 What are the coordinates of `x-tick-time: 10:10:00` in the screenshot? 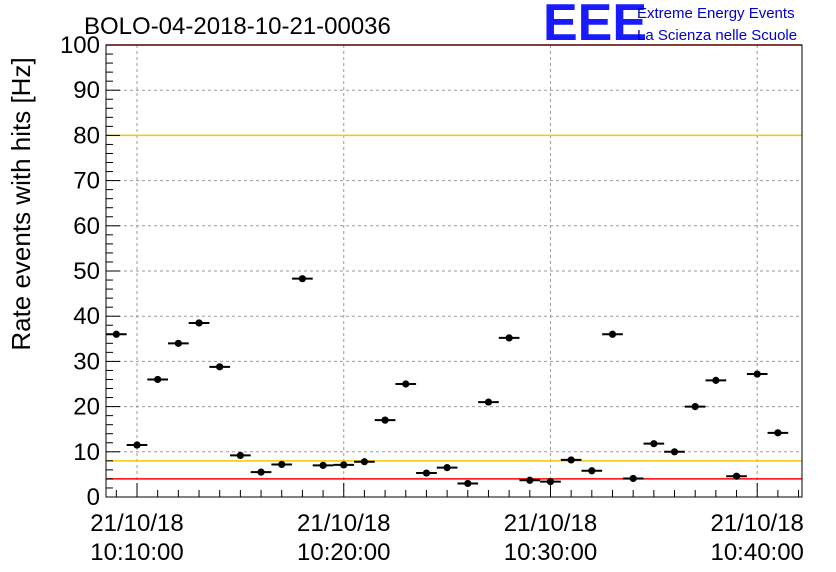 It's located at (136, 552).